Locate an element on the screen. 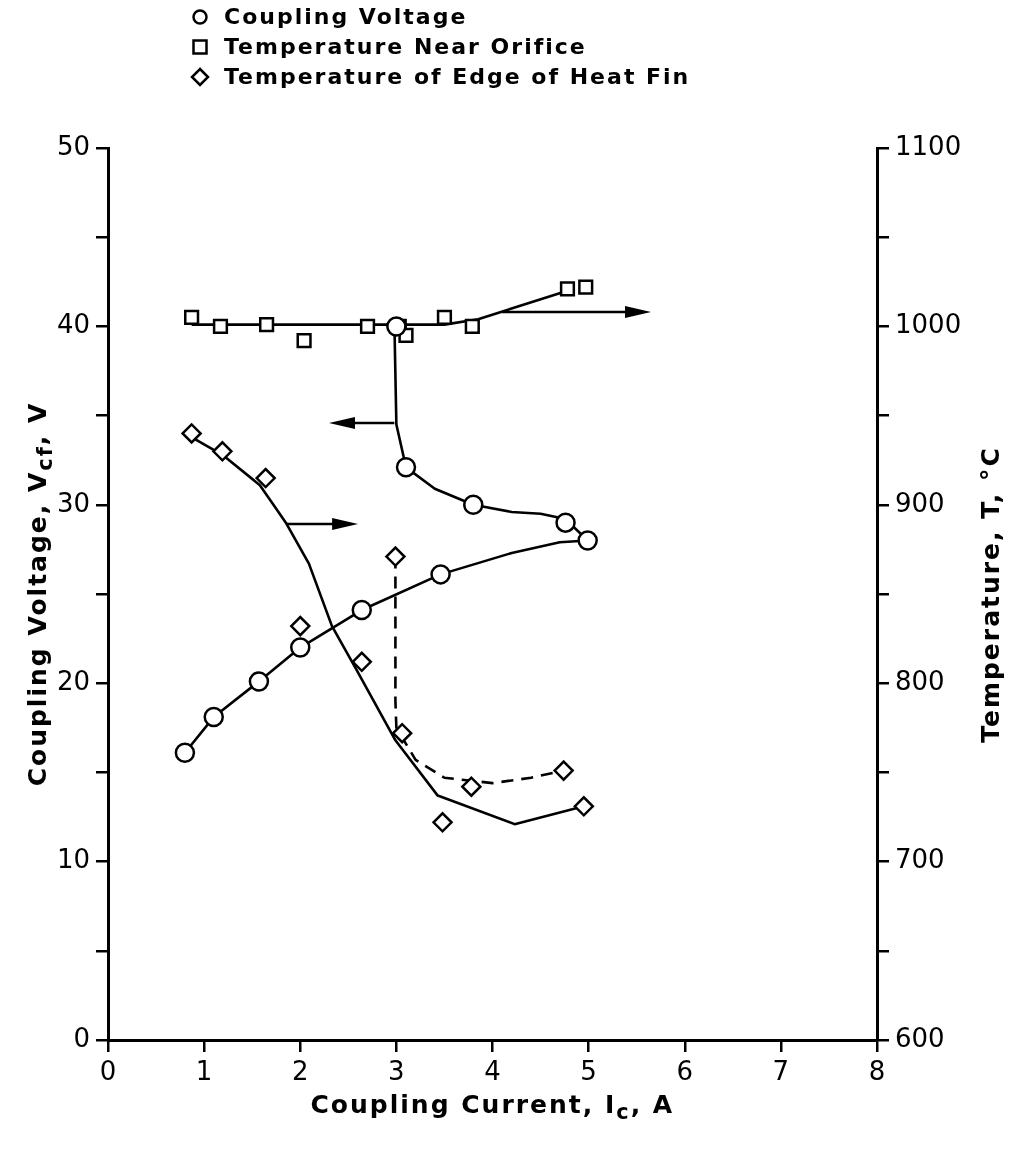 This screenshot has height=1150, width=1017. y2-axis-title: Temperature, T, °C is located at coordinates (990, 594).